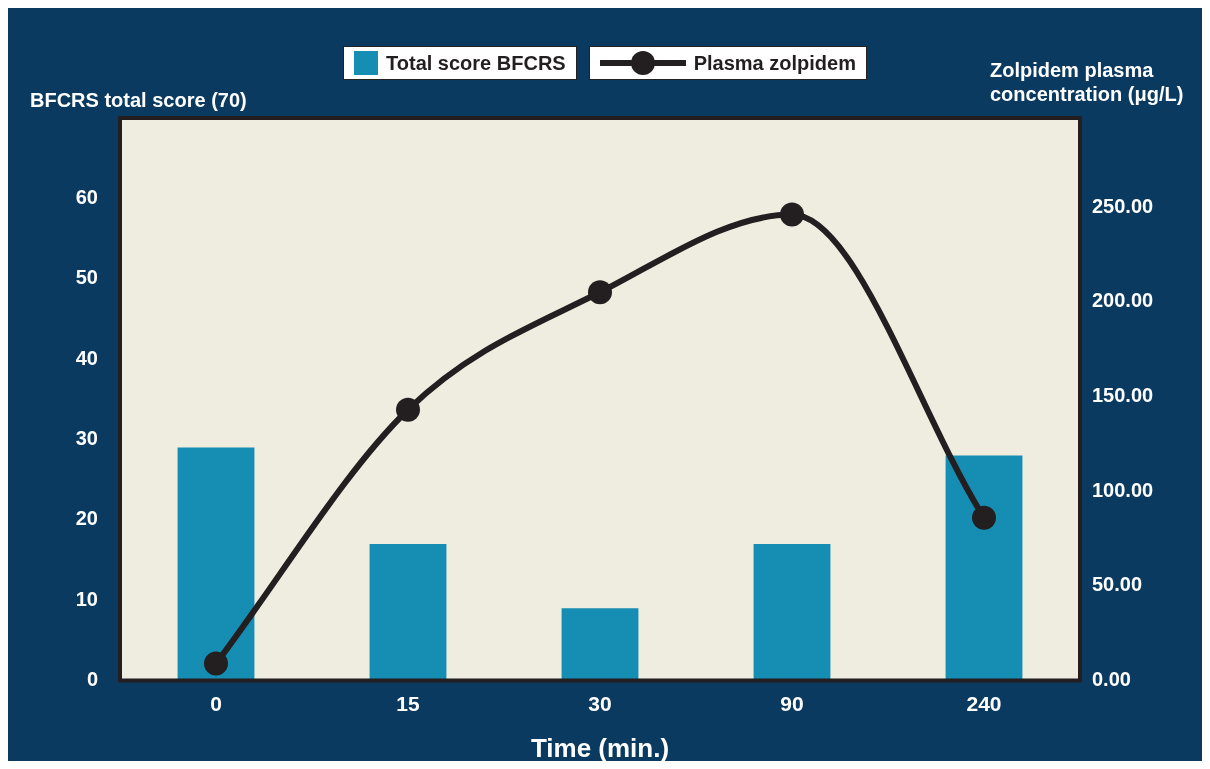 This screenshot has height=769, width=1210. What do you see at coordinates (92, 679) in the screenshot?
I see `y-tick-label: 0` at bounding box center [92, 679].